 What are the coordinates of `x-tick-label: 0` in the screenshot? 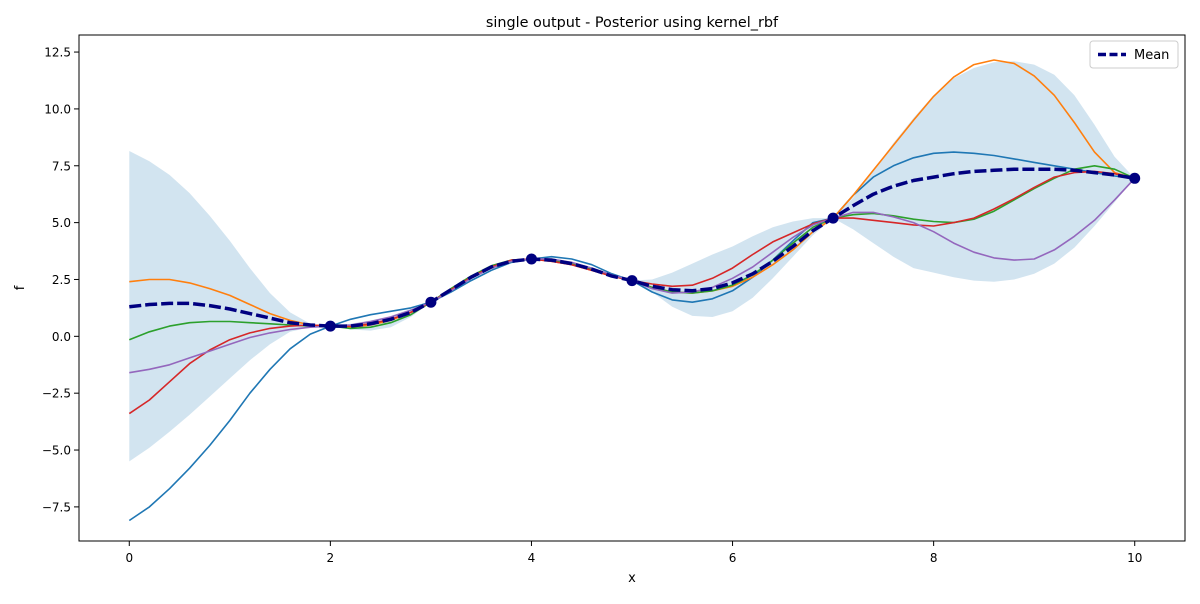 It's located at (129, 558).